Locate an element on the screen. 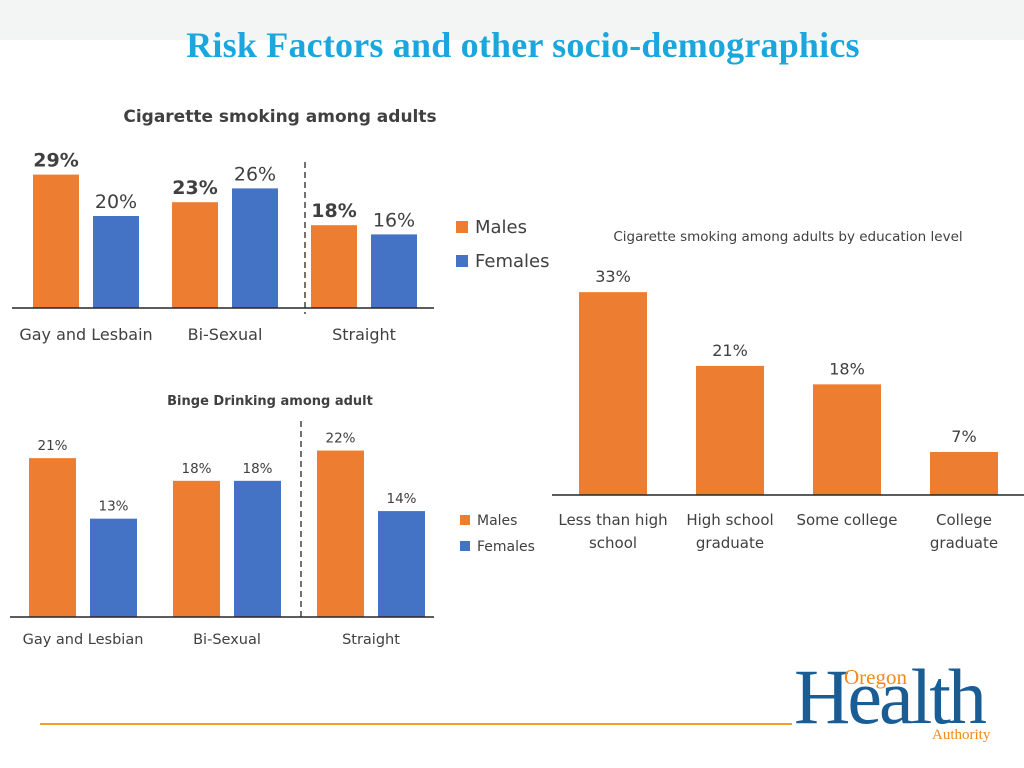 Image resolution: width=1024 pixels, height=768 pixels. oregon-health-authority-logo: Health Oregon Authority is located at coordinates (897, 701).